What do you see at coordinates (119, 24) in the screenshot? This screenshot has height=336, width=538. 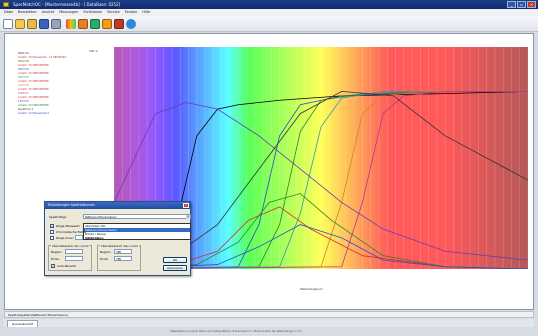 I see `settings-icon` at bounding box center [119, 24].